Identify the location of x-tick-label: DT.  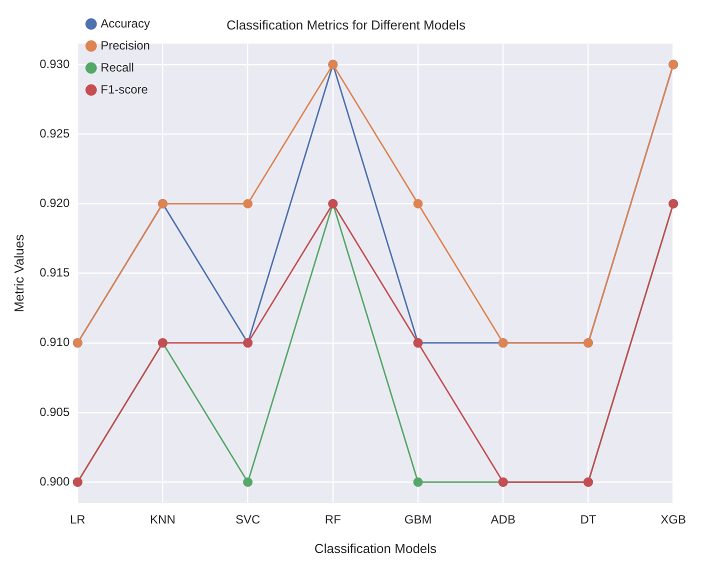
(588, 519).